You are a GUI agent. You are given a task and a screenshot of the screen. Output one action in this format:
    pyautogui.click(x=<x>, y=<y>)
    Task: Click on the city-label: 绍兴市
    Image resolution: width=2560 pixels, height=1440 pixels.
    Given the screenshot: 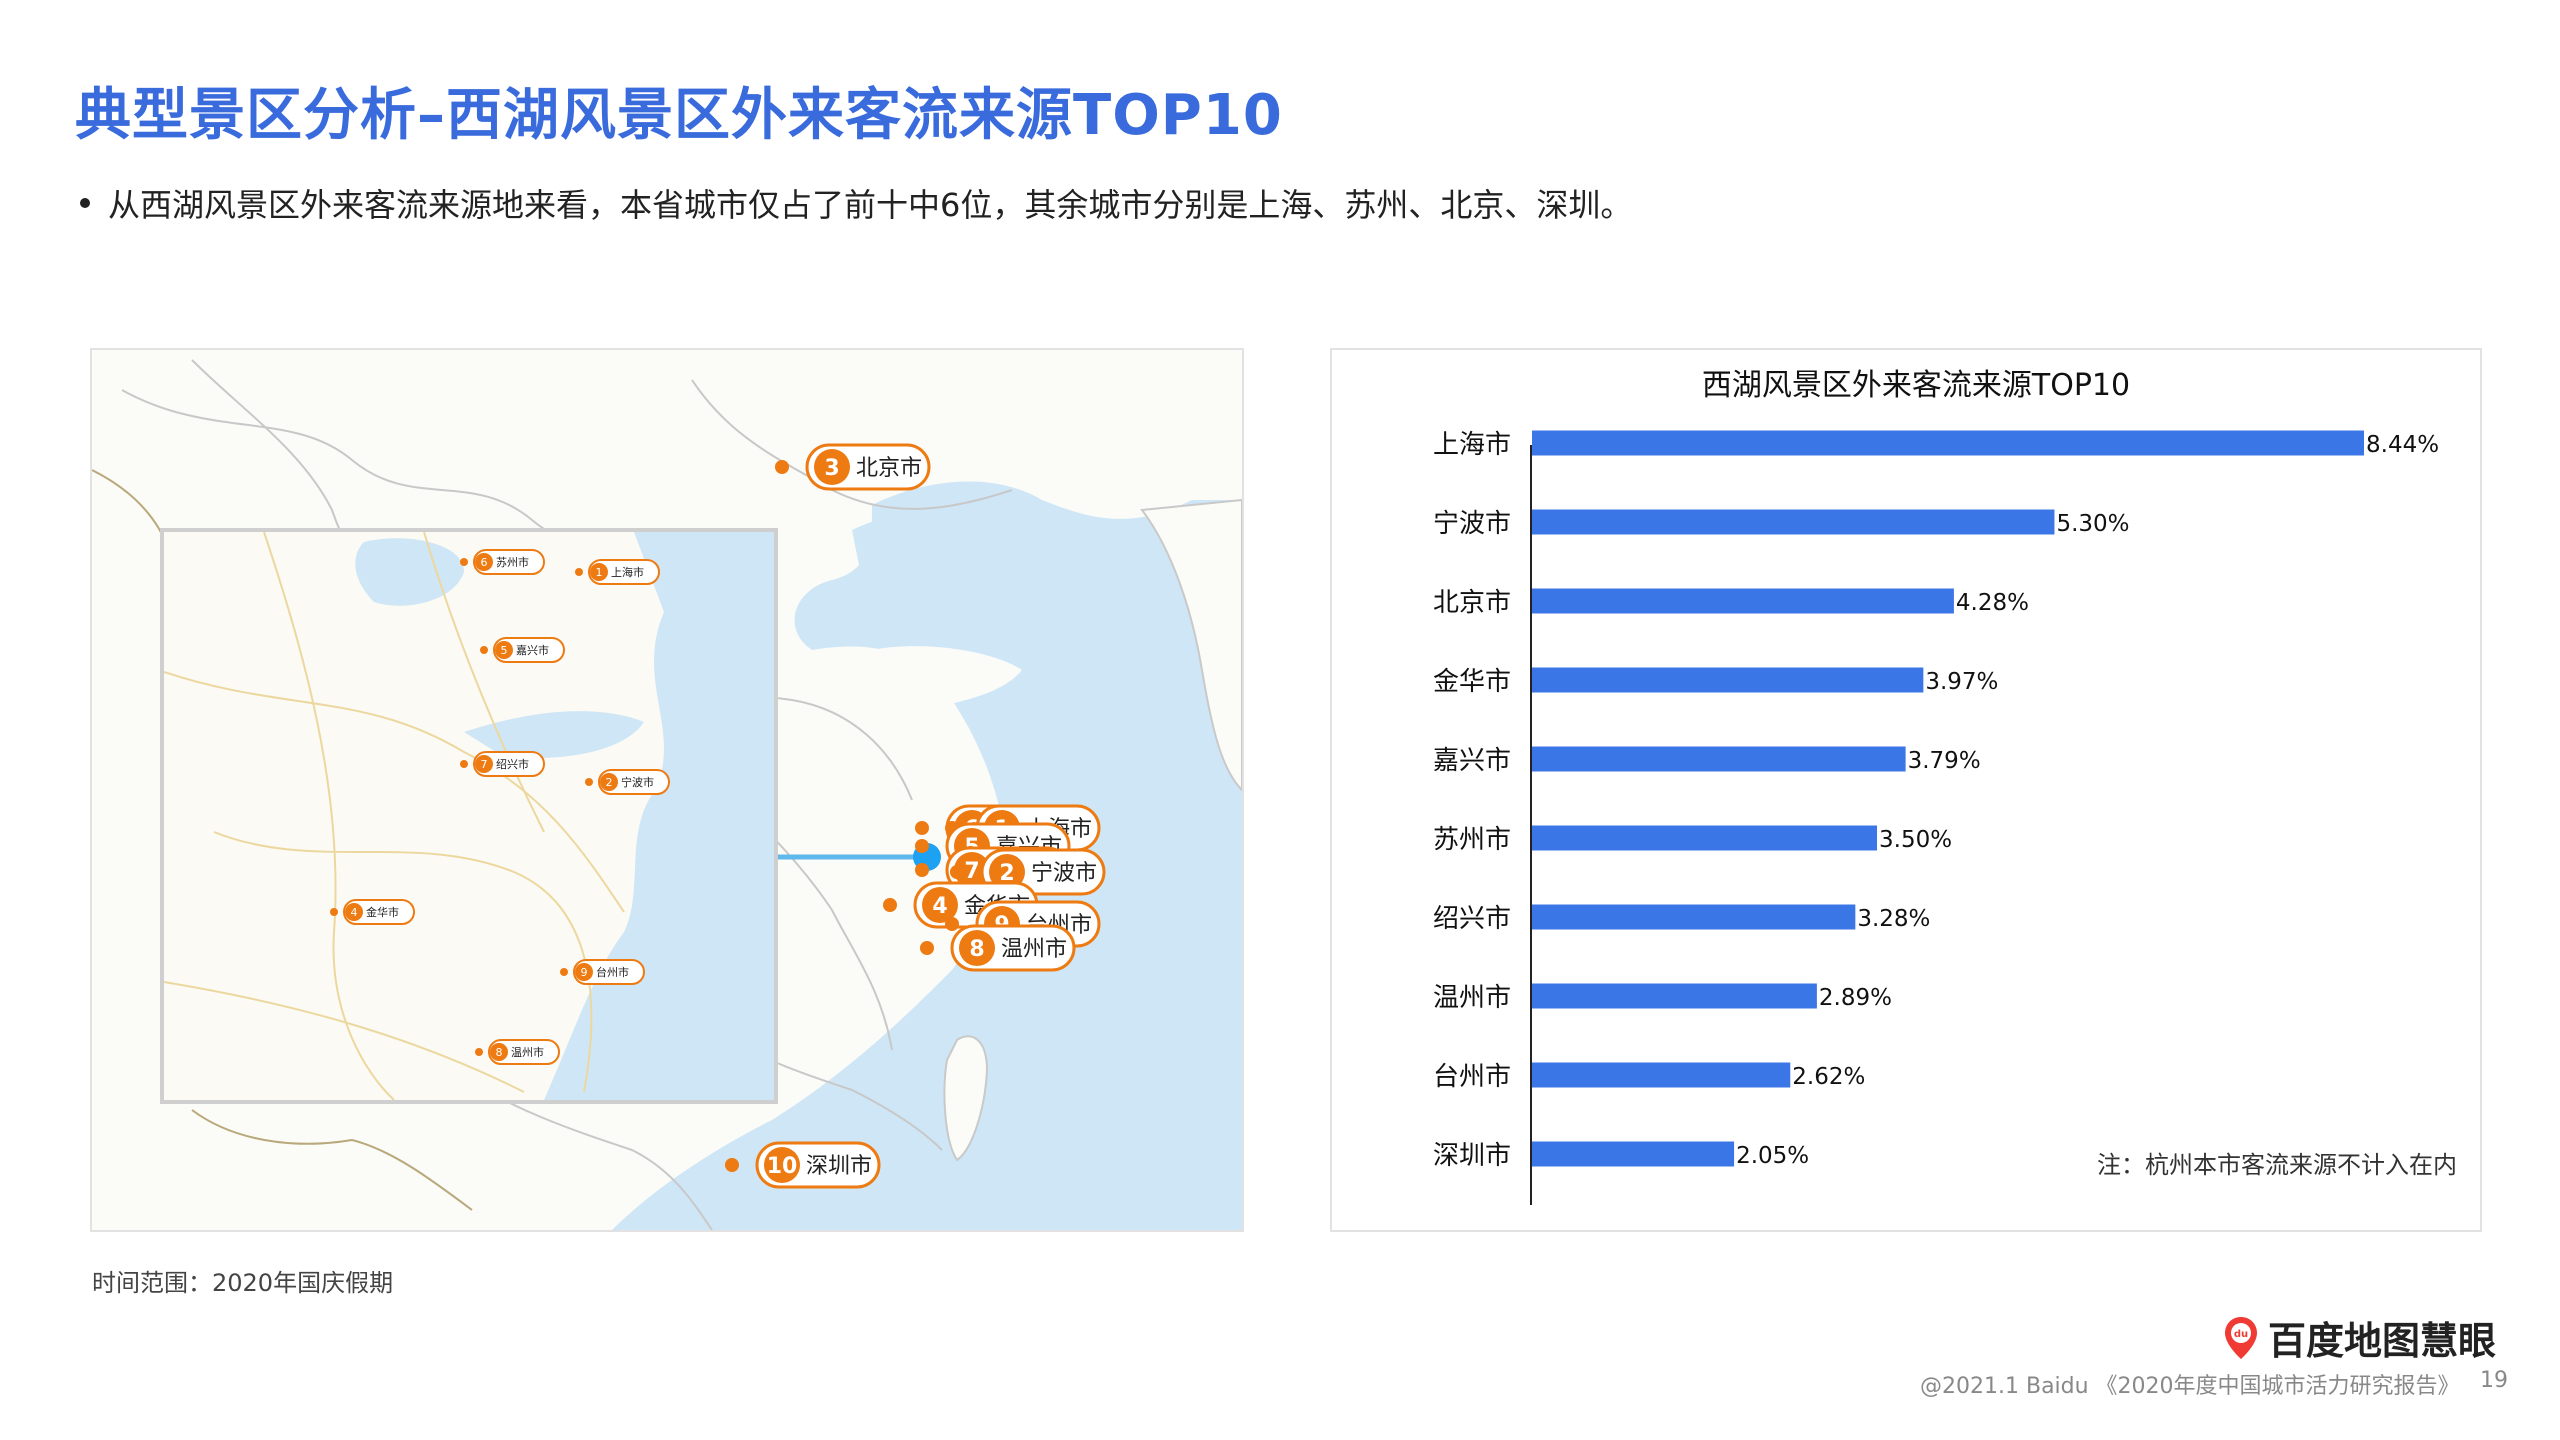 What is the action you would take?
    pyautogui.click(x=512, y=764)
    